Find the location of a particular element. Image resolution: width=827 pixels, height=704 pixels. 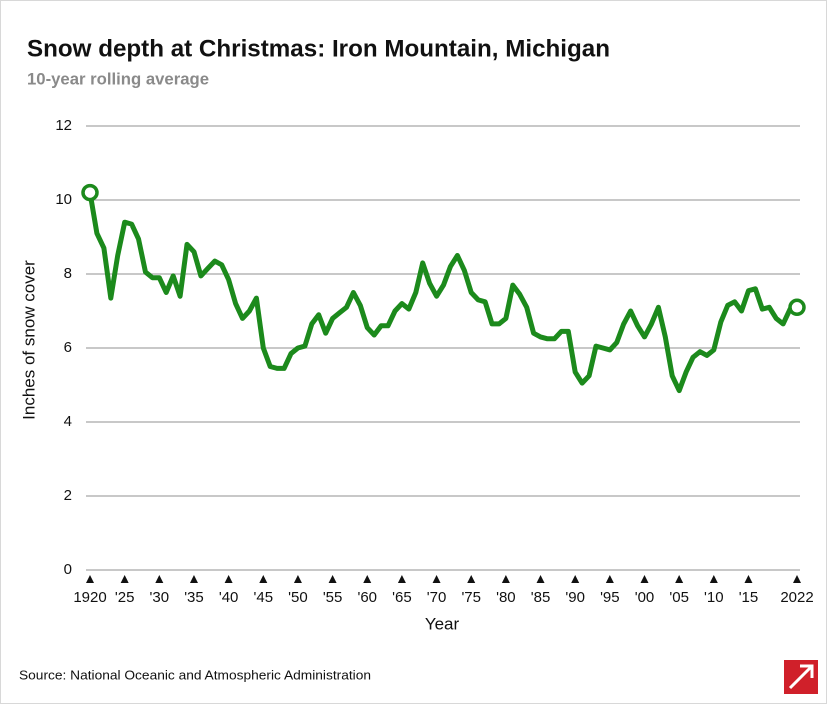

x-tick-label: '85 is located at coordinates (541, 597).